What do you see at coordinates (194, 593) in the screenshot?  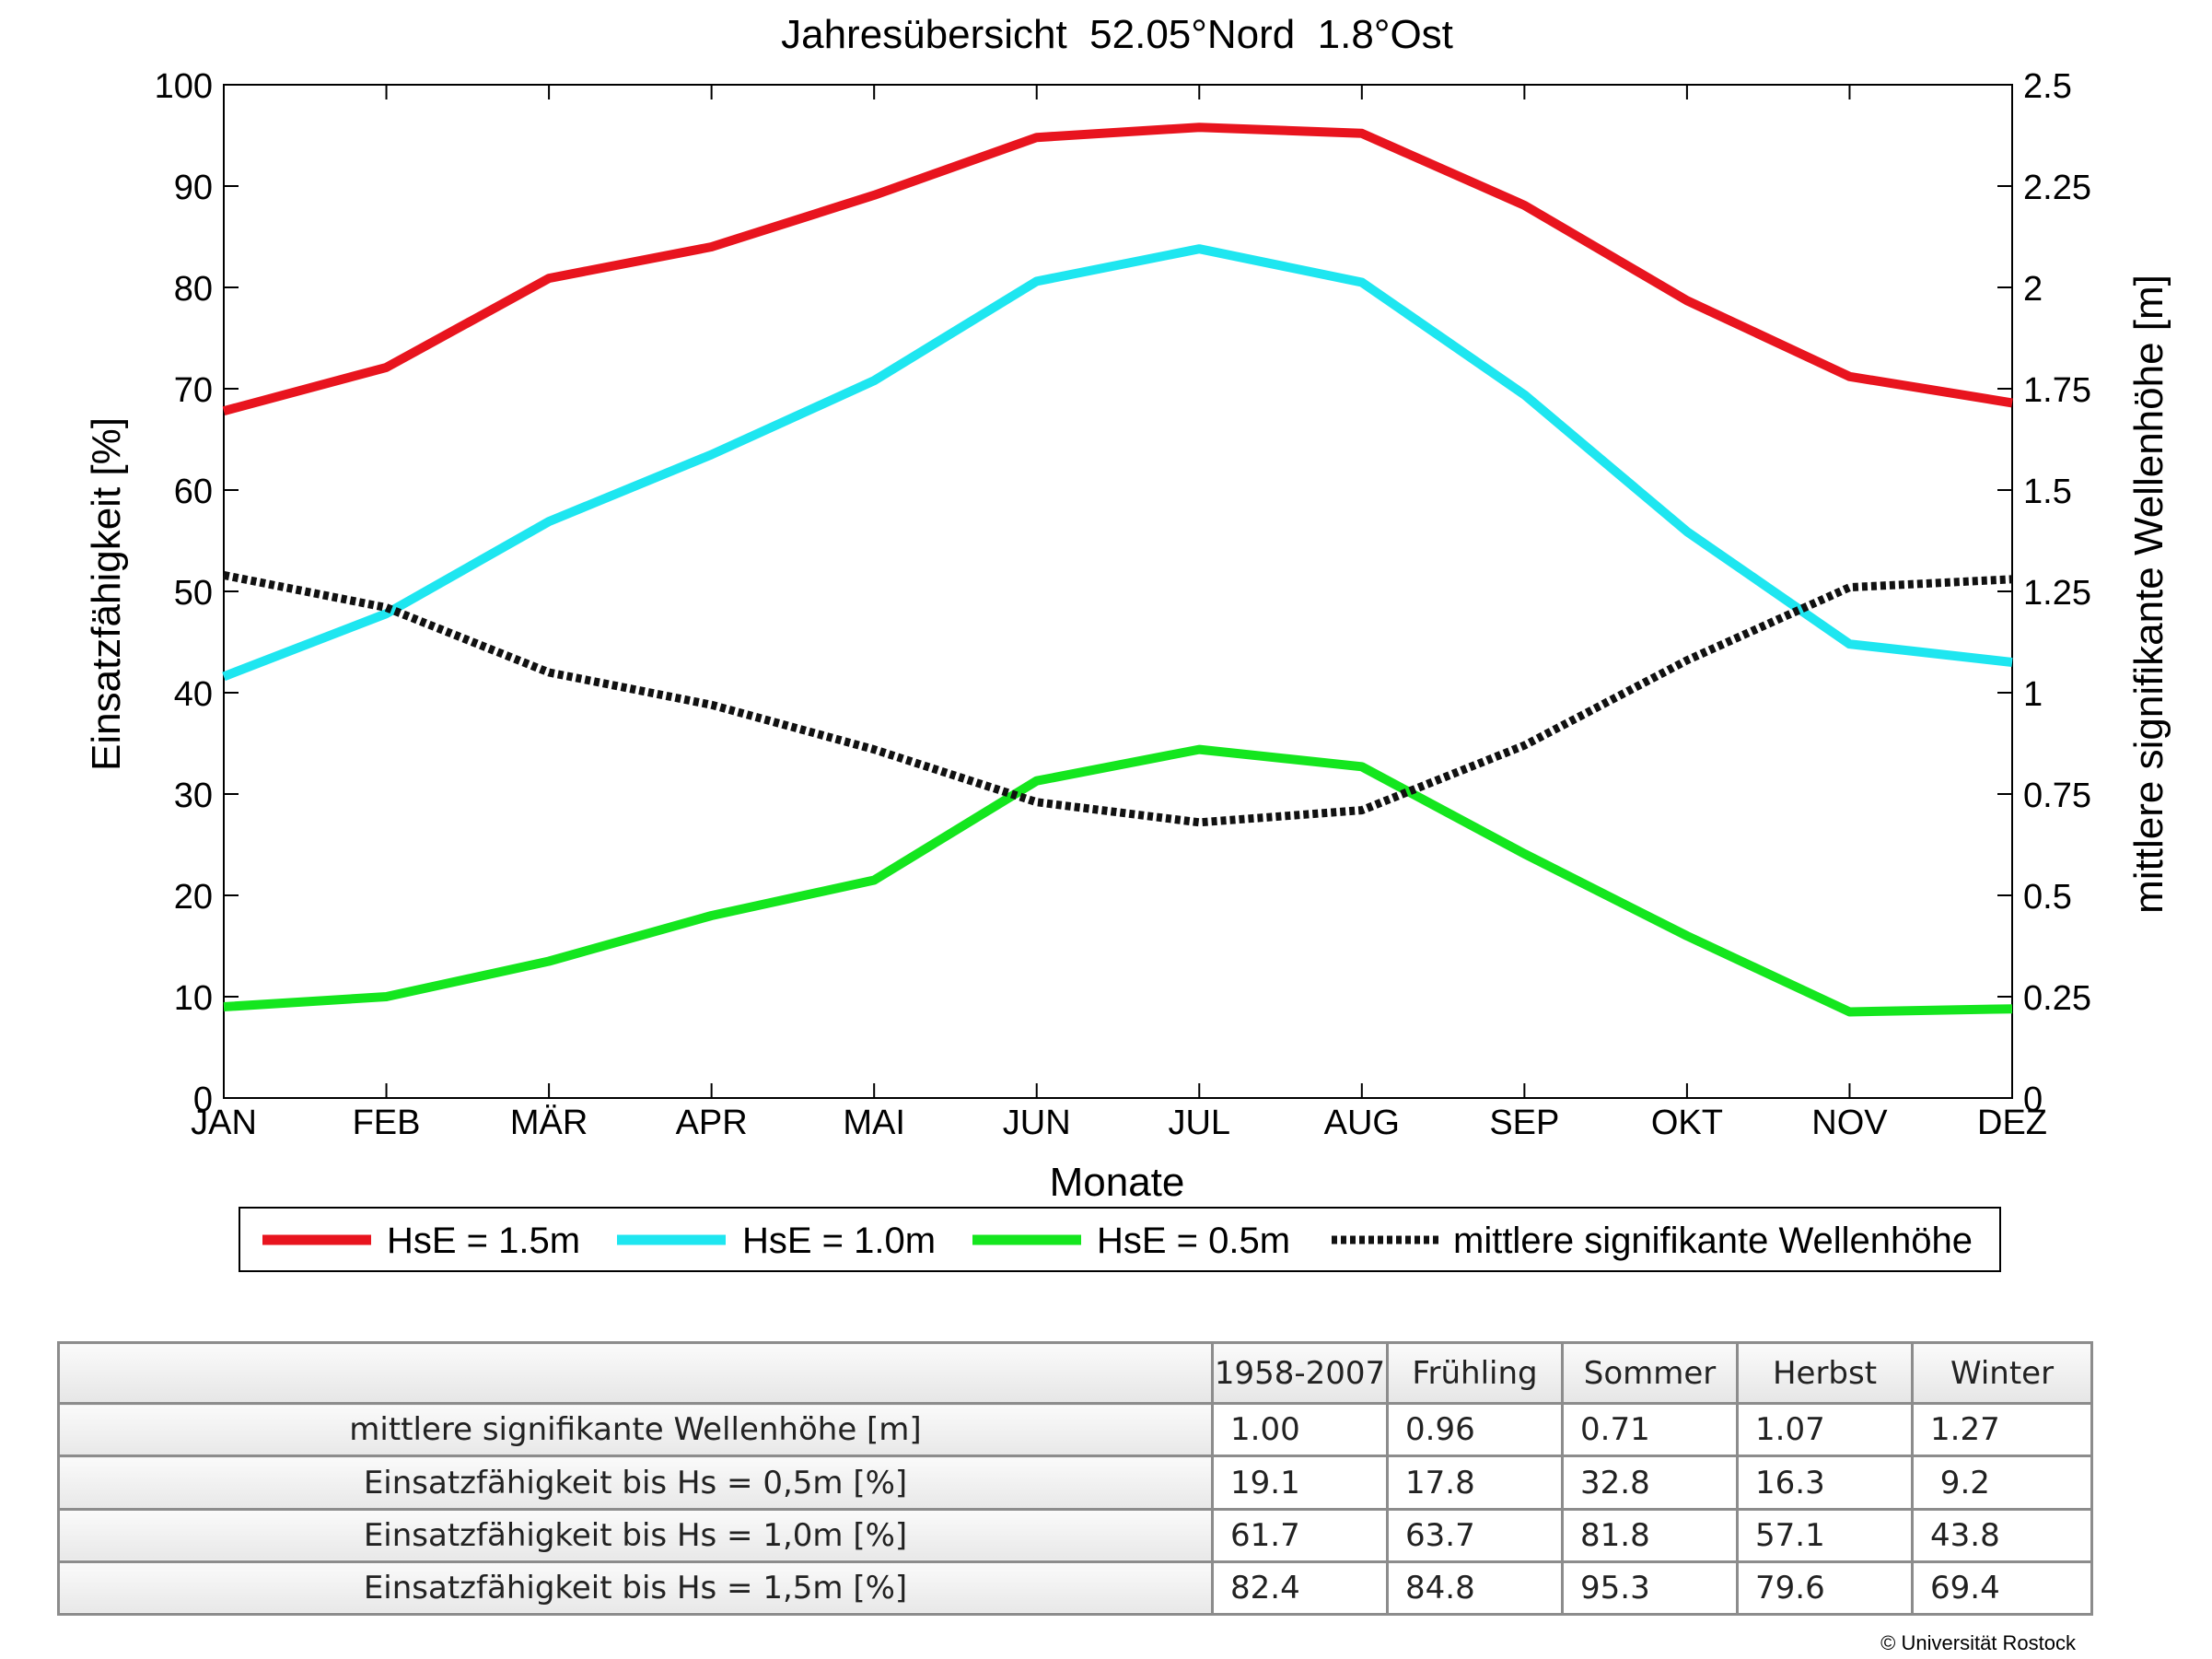 I see `y-tick-label: 50` at bounding box center [194, 593].